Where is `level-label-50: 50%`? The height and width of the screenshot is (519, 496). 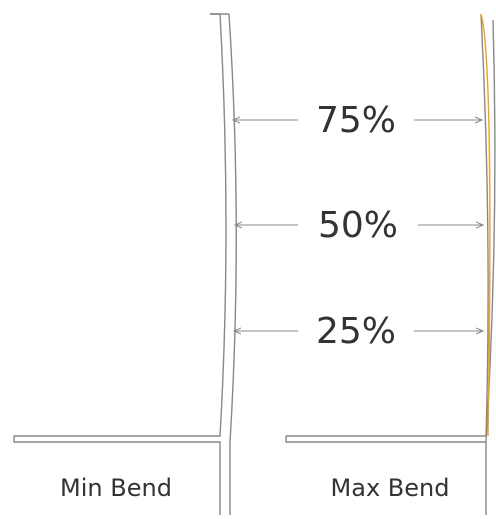 level-label-50: 50% is located at coordinates (357, 225).